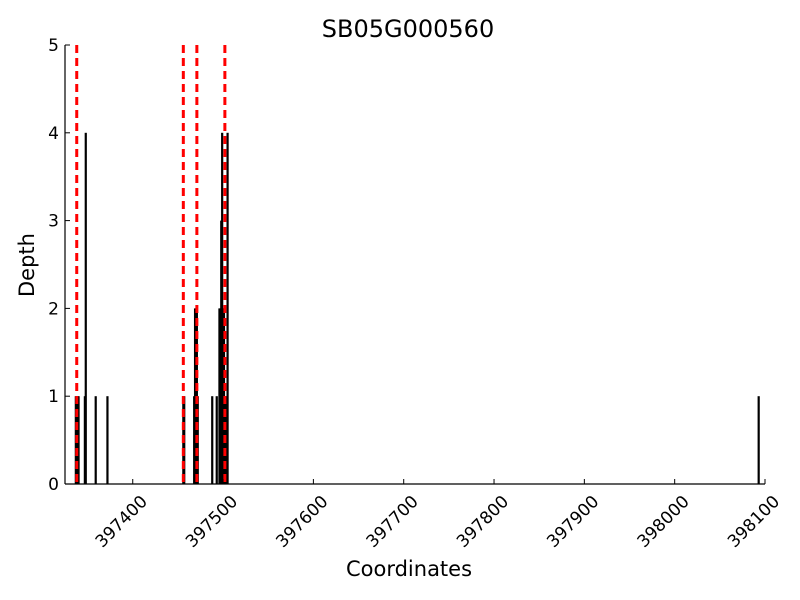 This screenshot has height=600, width=800. Describe the element at coordinates (393, 522) in the screenshot. I see `x-tick-label: 397700` at that location.